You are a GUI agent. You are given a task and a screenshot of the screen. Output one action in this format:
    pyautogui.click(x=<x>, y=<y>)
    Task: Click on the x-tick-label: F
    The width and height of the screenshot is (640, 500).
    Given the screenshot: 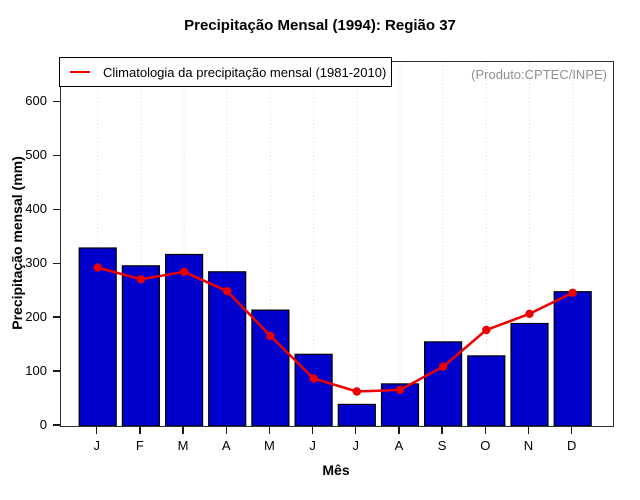 What is the action you would take?
    pyautogui.click(x=139, y=445)
    